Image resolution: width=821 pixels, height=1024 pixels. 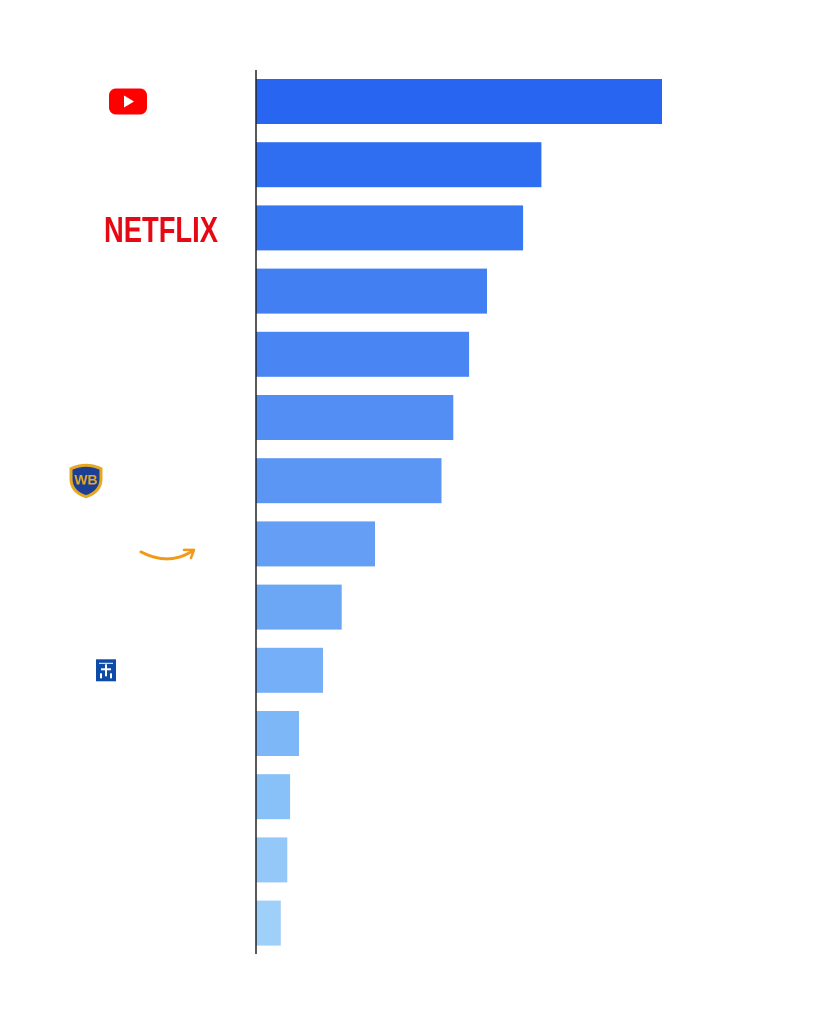 I want to click on youtube-logo, so click(x=128, y=101).